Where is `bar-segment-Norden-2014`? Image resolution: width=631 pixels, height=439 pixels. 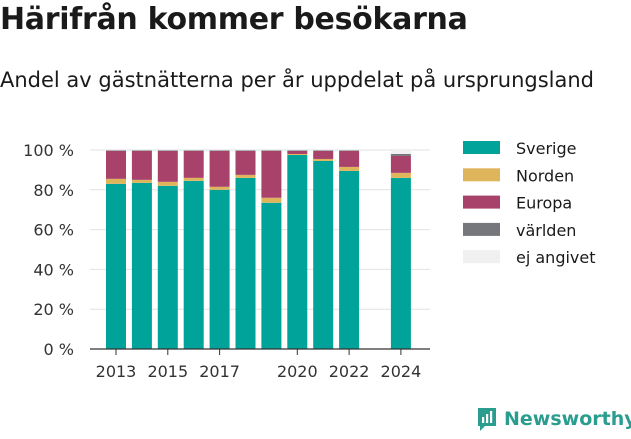 bar-segment-Norden-2014 is located at coordinates (141, 181).